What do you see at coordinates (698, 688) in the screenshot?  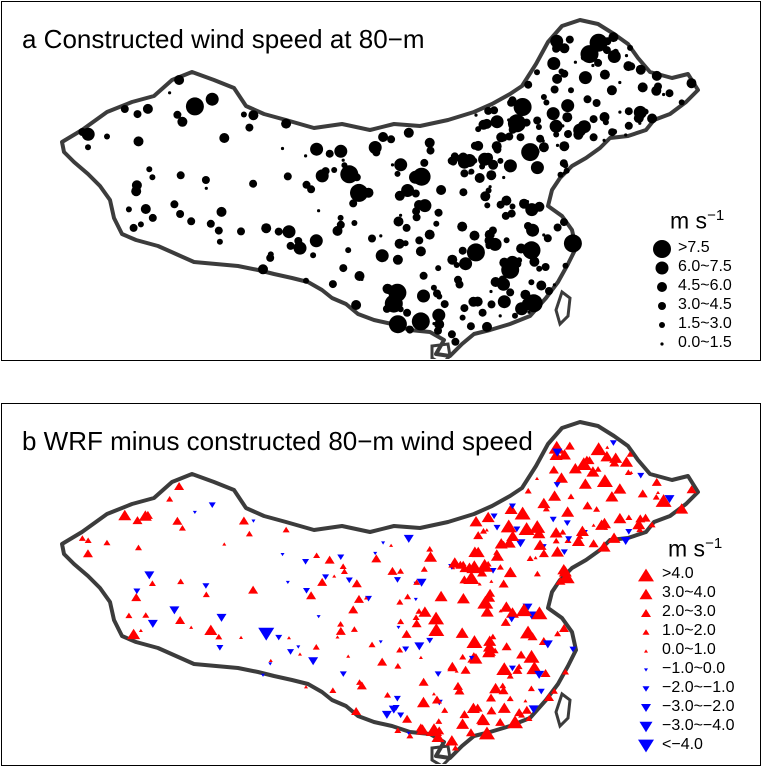 I see `legend-b-label: −2.0~−1.0` at bounding box center [698, 688].